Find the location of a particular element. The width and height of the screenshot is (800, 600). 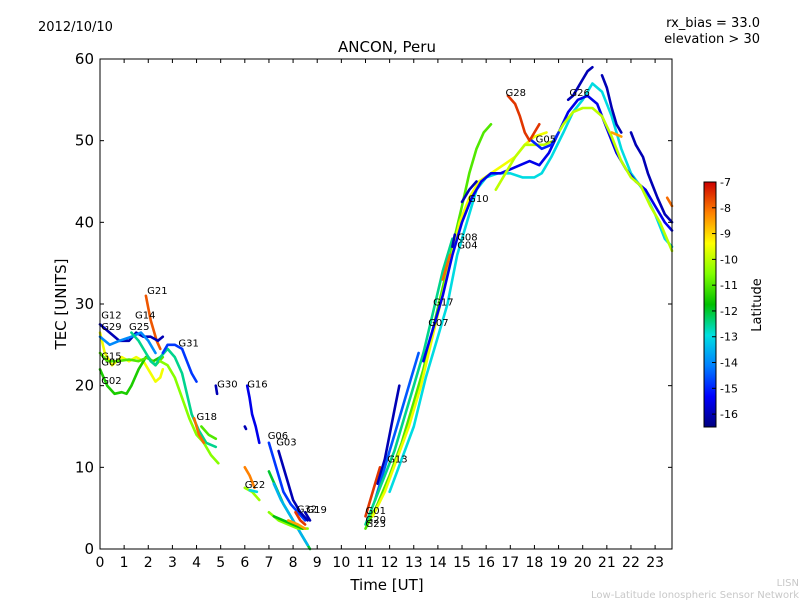

x-tick-label: 11 is located at coordinates (366, 563).